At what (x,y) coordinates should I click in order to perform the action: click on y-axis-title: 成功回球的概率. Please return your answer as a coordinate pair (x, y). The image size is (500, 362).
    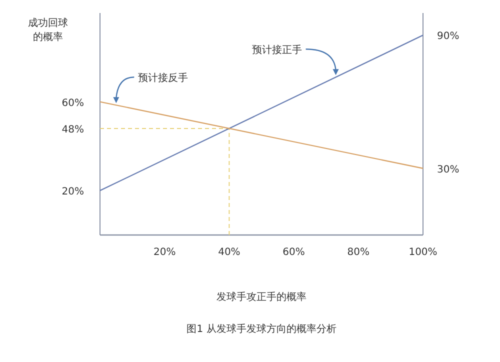
    Looking at the image, I should click on (48, 30).